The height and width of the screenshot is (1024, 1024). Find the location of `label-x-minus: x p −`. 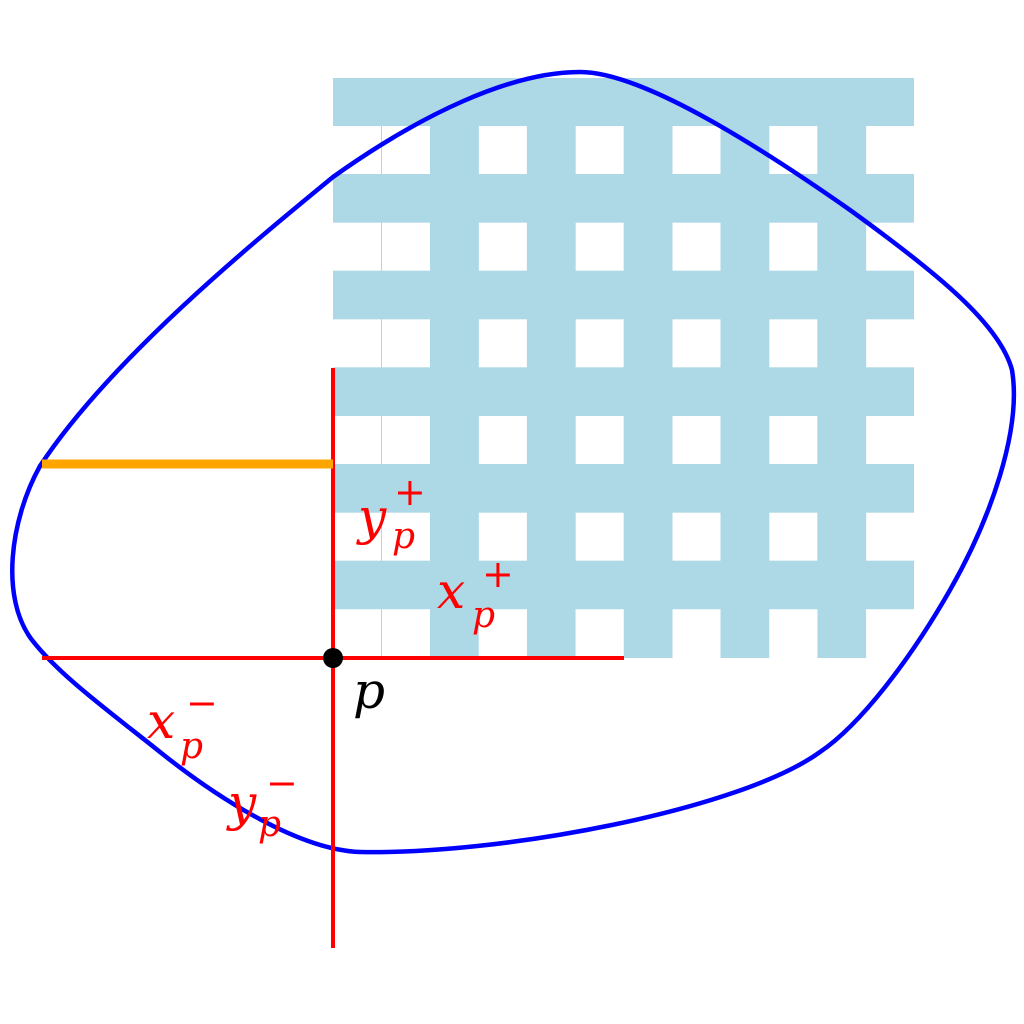

label-x-minus: x p − is located at coordinates (182, 724).